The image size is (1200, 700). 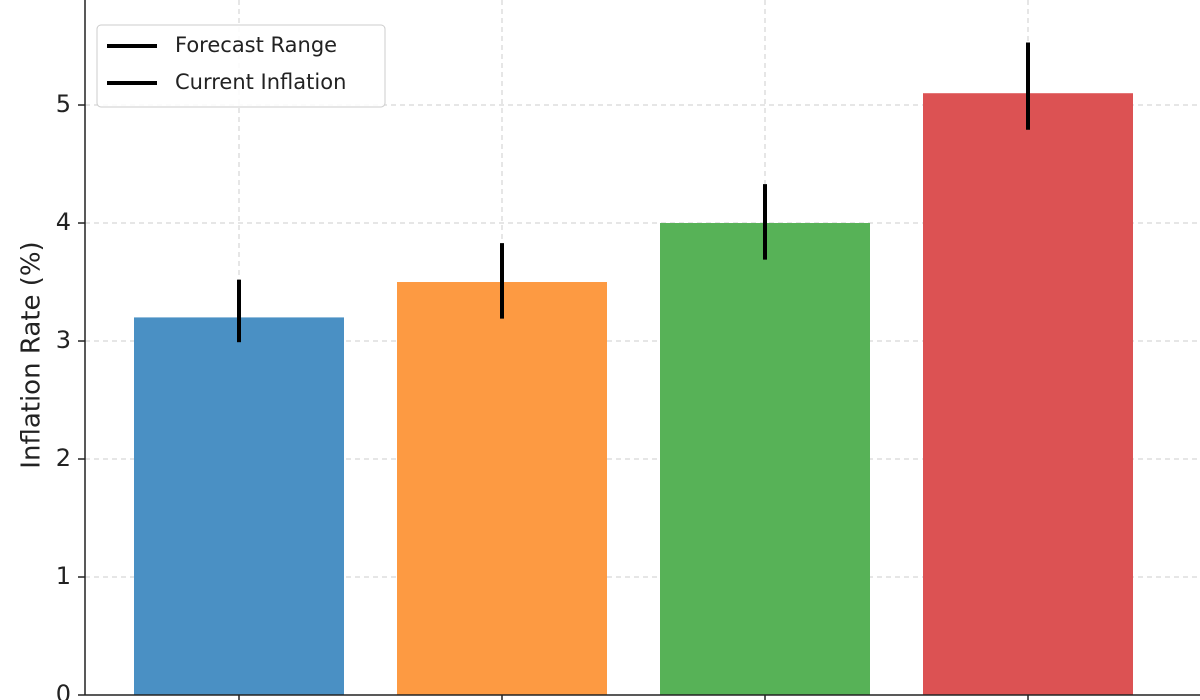 I want to click on y-tick-label: 2, so click(x=63, y=458).